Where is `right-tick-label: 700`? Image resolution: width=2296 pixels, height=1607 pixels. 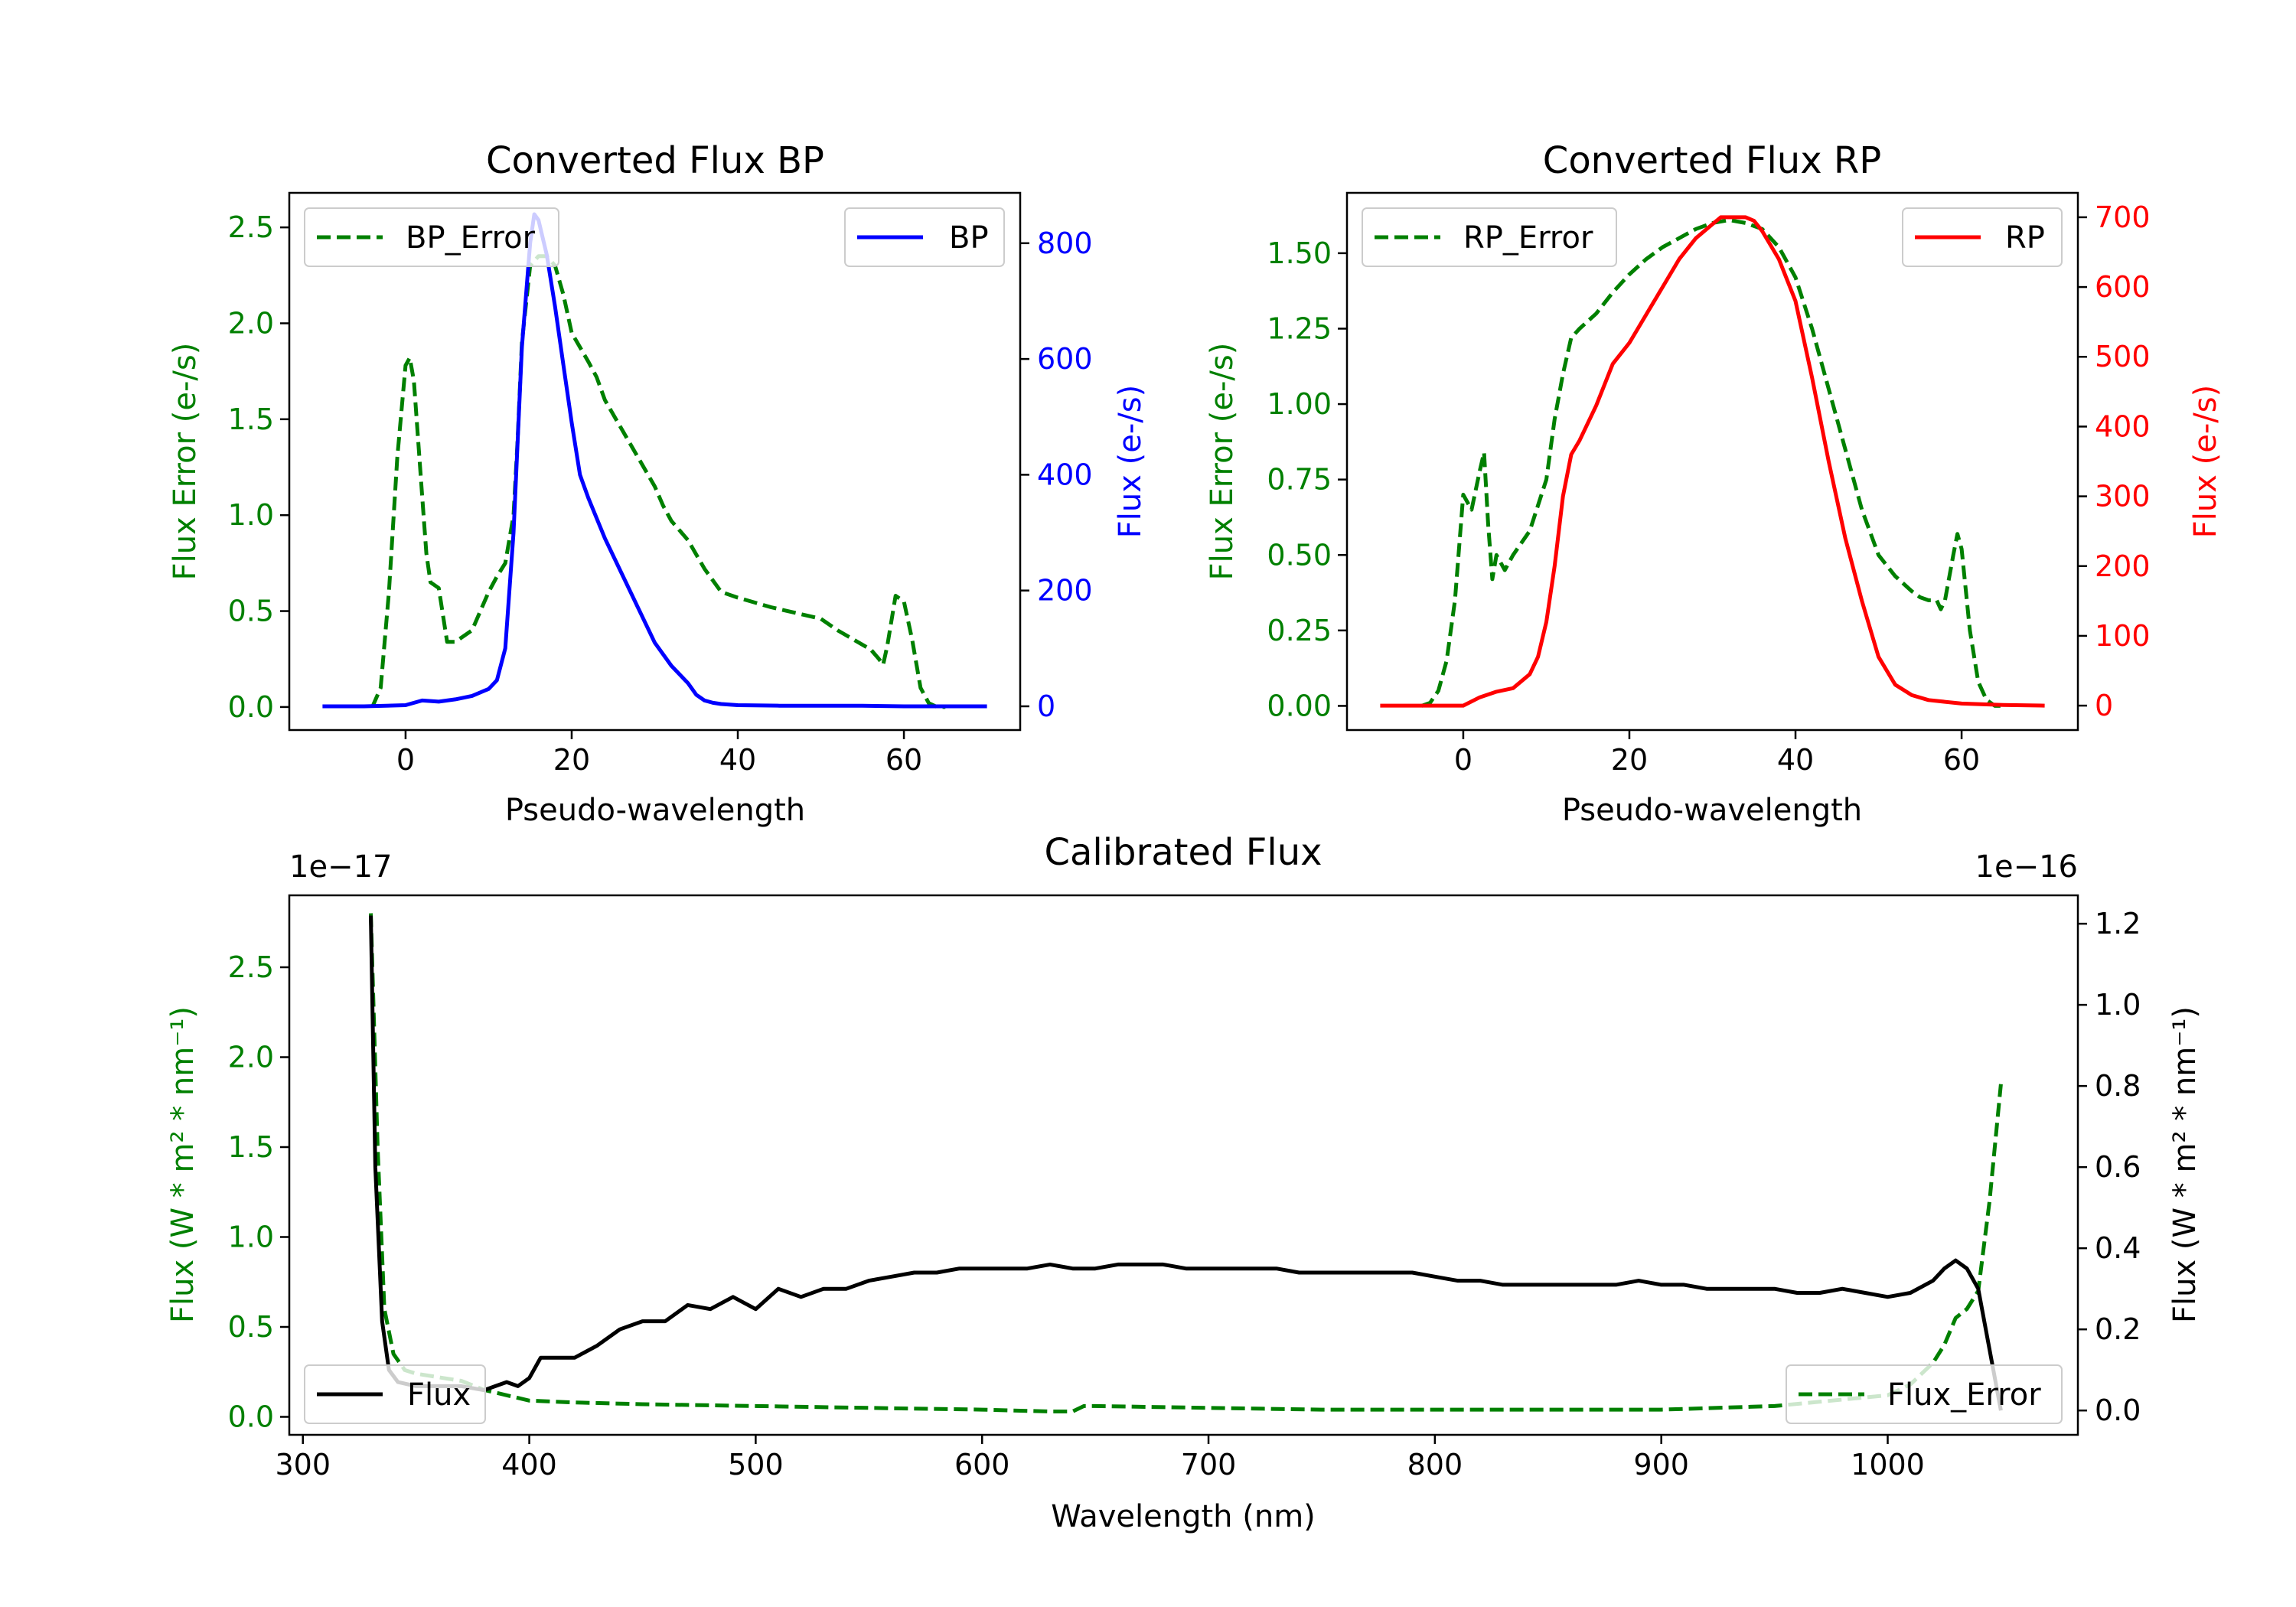
right-tick-label: 700 is located at coordinates (2123, 217).